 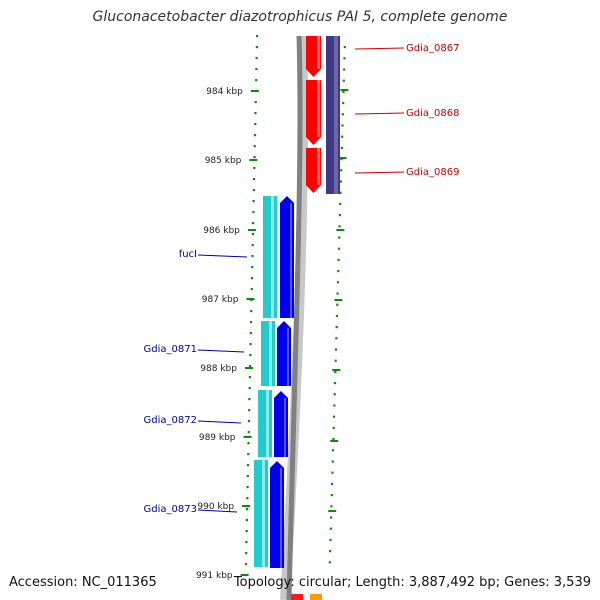 I want to click on kbp-tick-label: 990 kbp, so click(x=215, y=507).